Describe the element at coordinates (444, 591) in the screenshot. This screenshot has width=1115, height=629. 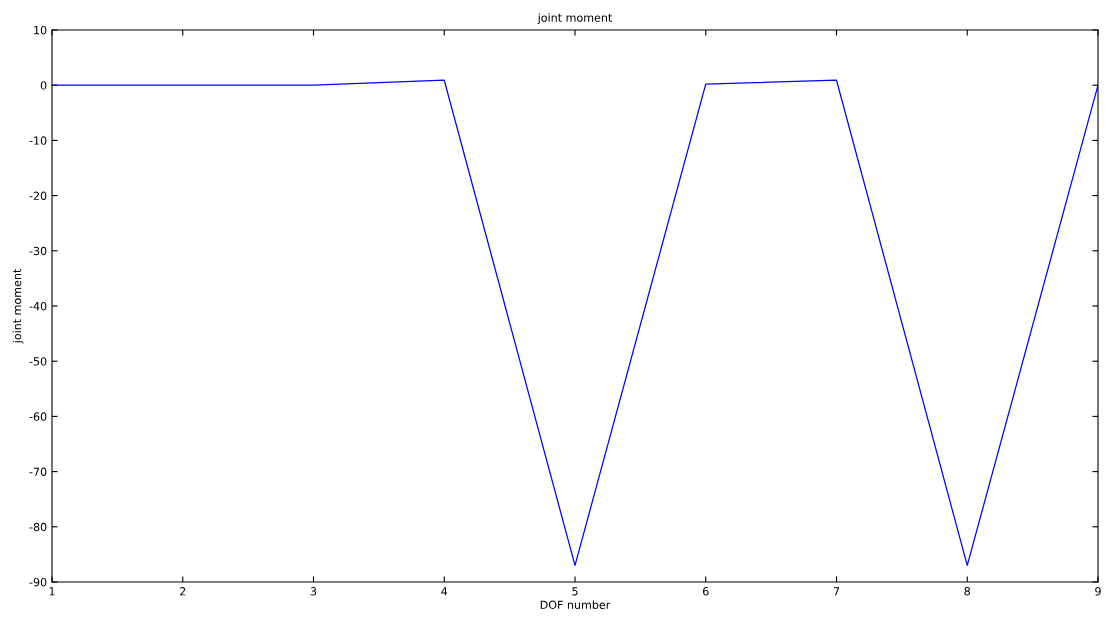
I see `x-tick-label: 4` at that location.